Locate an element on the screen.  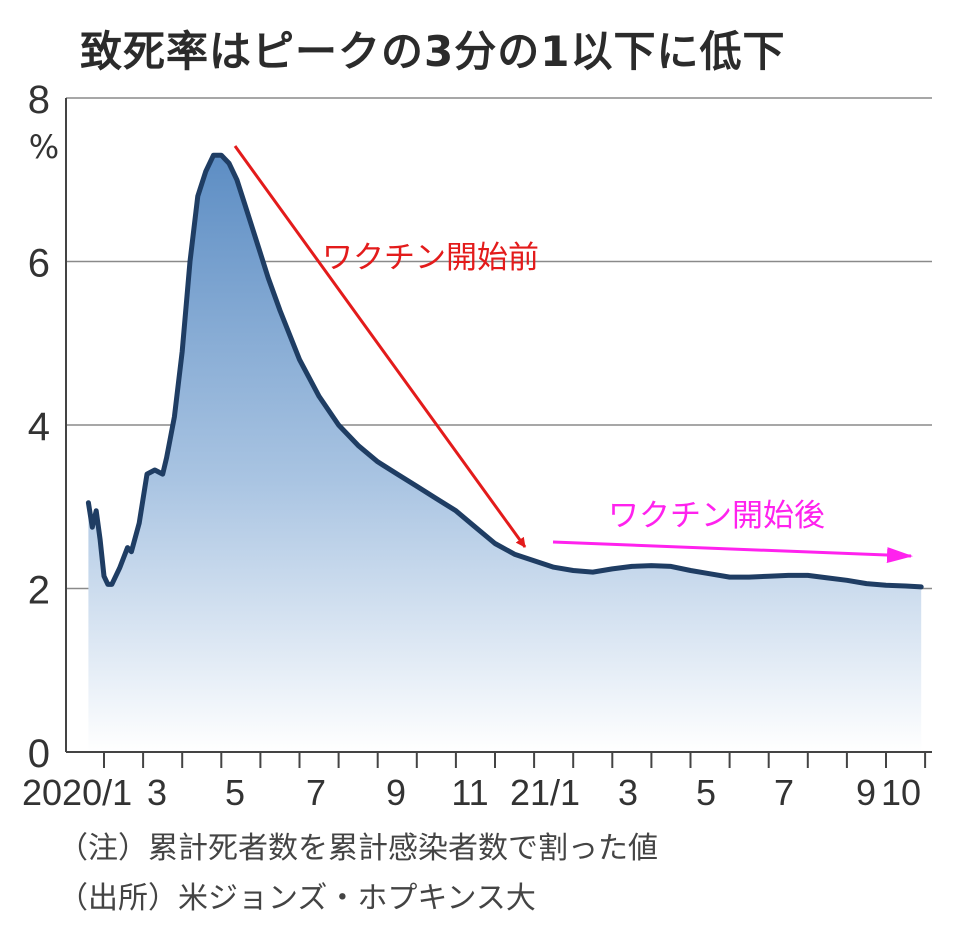
x-tick-labels: 2020/1 3 5 7 9 11 21/1 3 5 7 9 10 is located at coordinates (474, 782).